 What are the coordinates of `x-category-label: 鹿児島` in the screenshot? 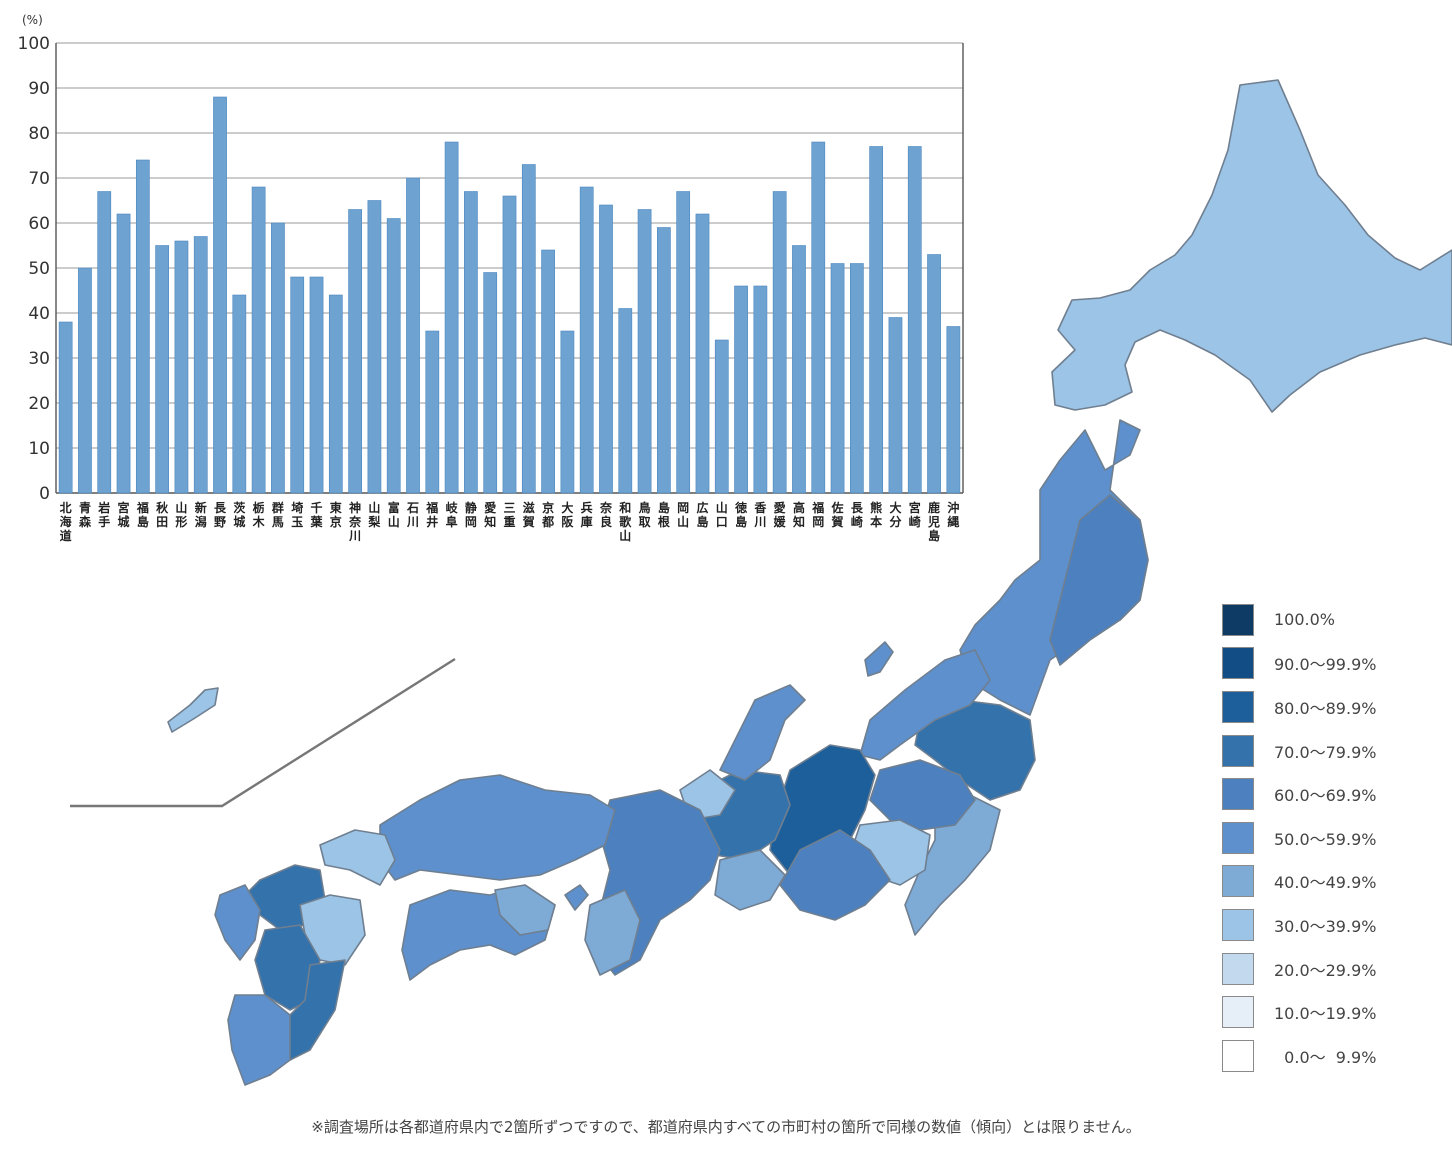 It's located at (933, 521).